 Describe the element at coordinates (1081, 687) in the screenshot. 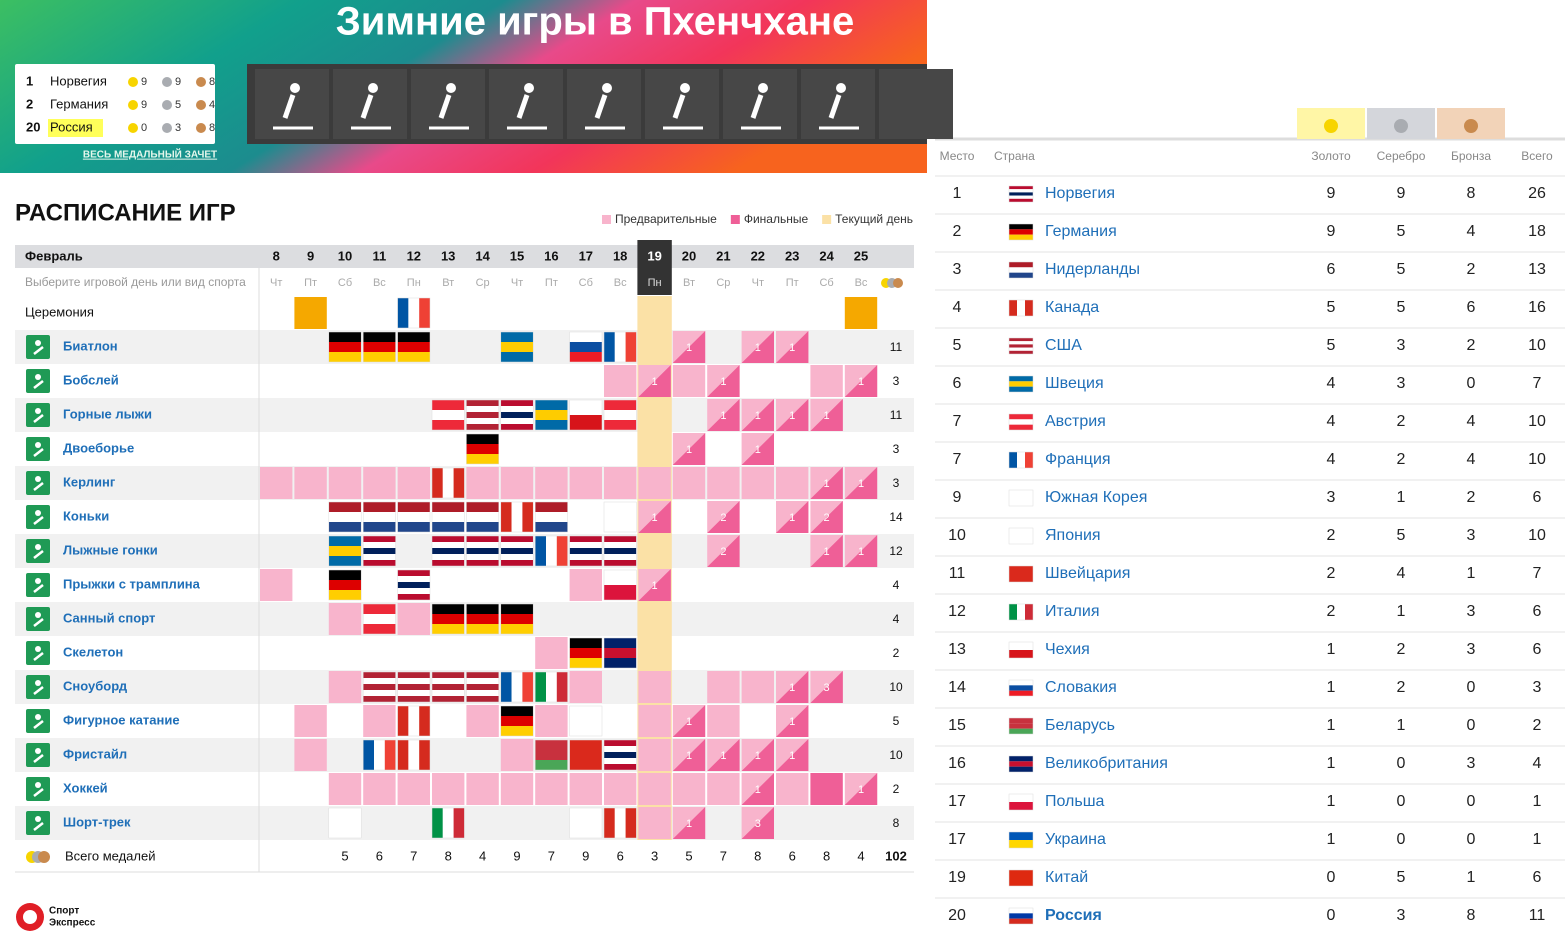

I see `country: Словакия` at that location.